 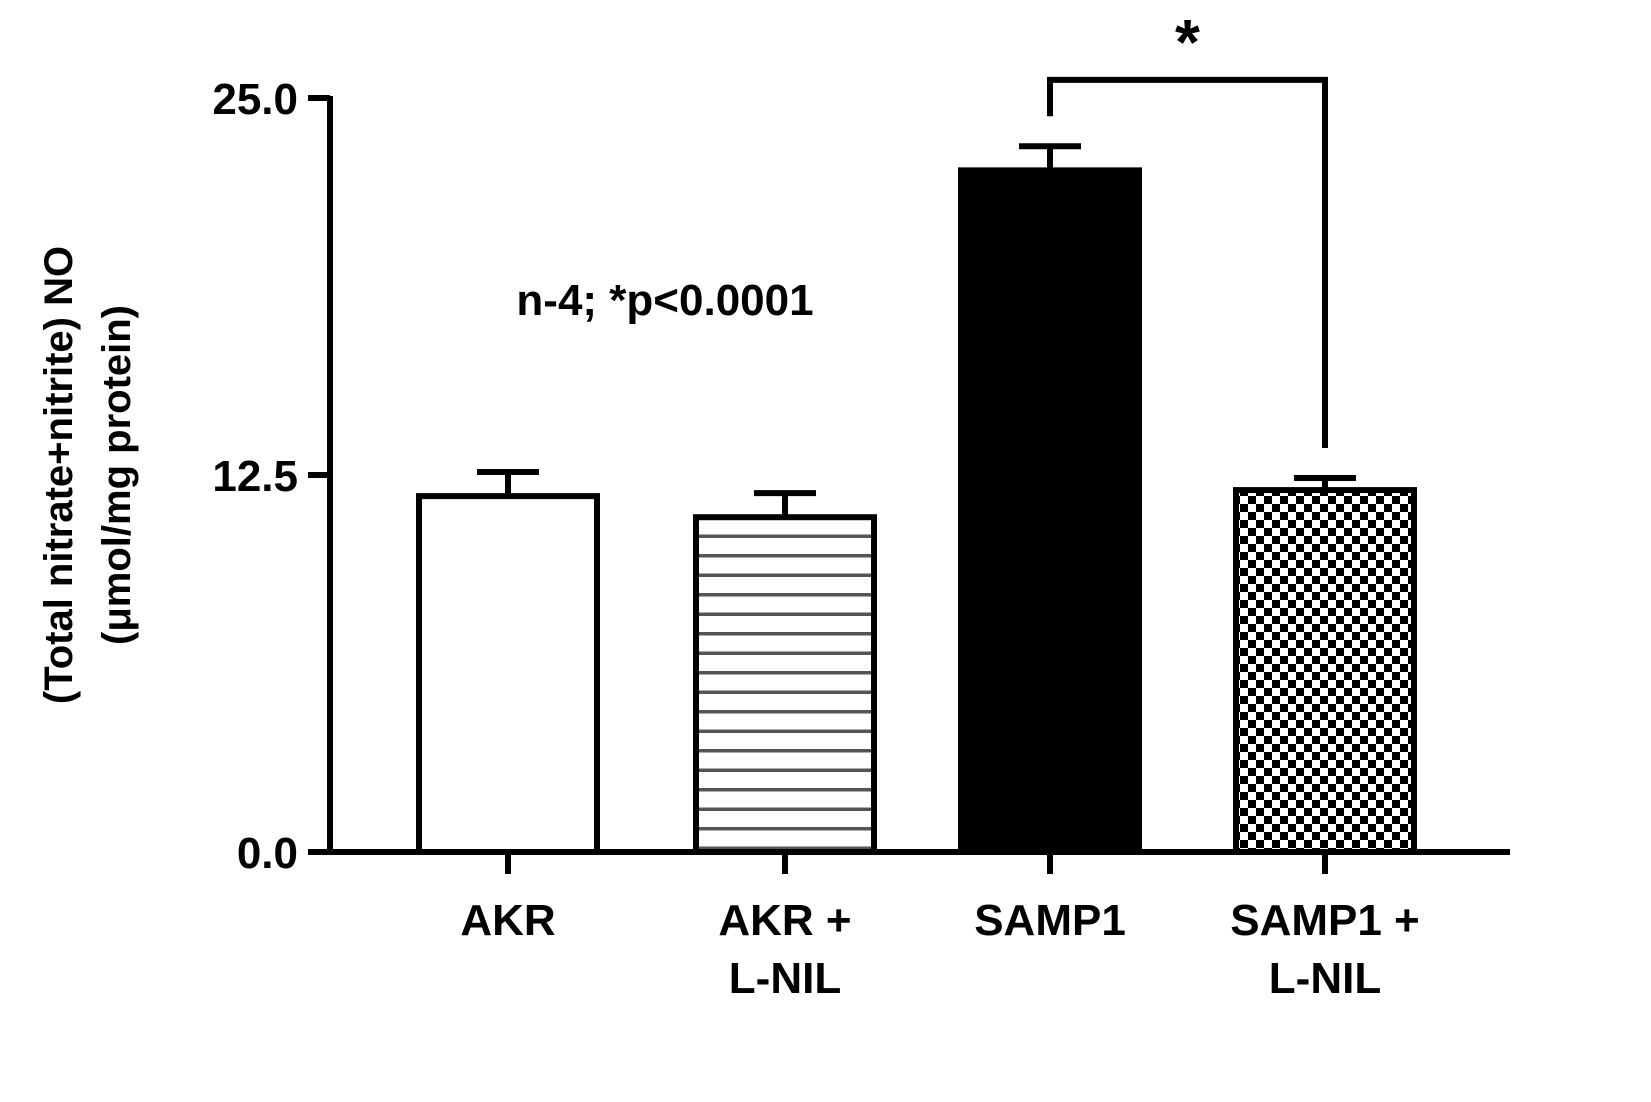 I want to click on x-category-label-1: AKR + L-NIL, so click(x=784, y=949).